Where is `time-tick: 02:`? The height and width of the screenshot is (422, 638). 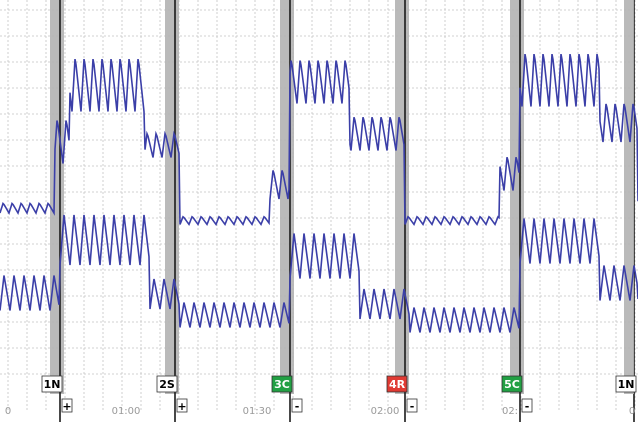
time-tick: 02: is located at coordinates (510, 411).